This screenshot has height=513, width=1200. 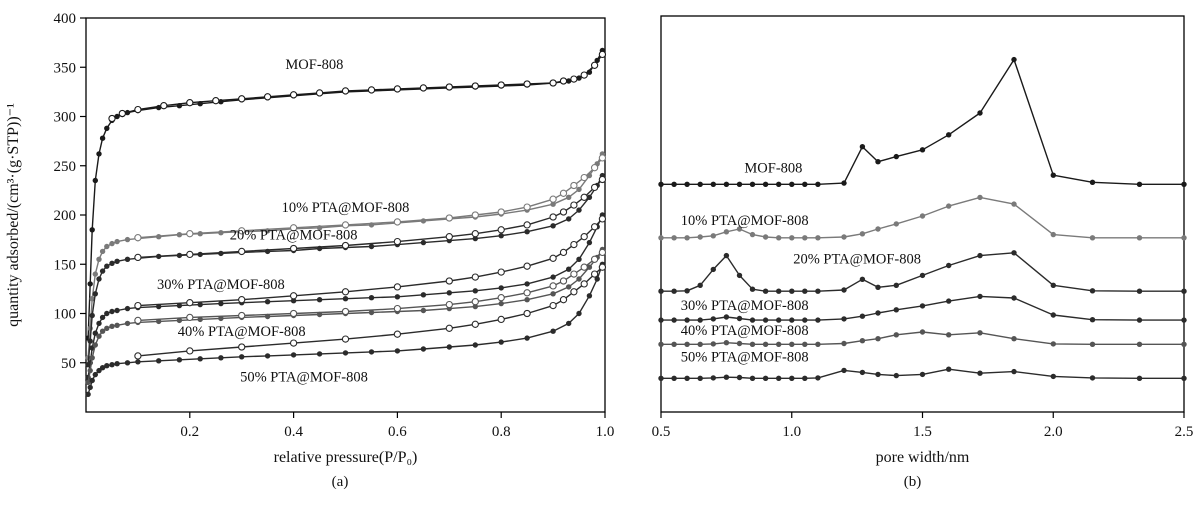 I want to click on svg-text: 1.5, so click(x=922, y=432).